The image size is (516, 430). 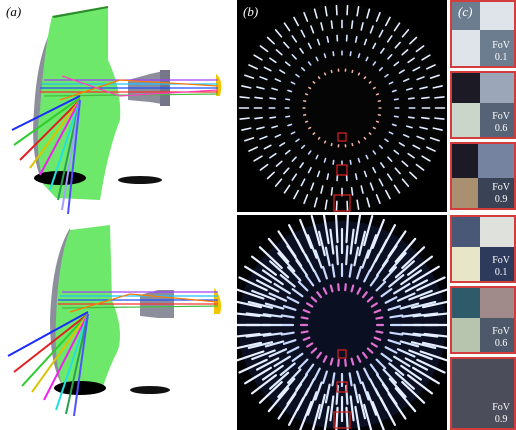 I want to click on panel-a-label: (a), so click(x=14, y=11).